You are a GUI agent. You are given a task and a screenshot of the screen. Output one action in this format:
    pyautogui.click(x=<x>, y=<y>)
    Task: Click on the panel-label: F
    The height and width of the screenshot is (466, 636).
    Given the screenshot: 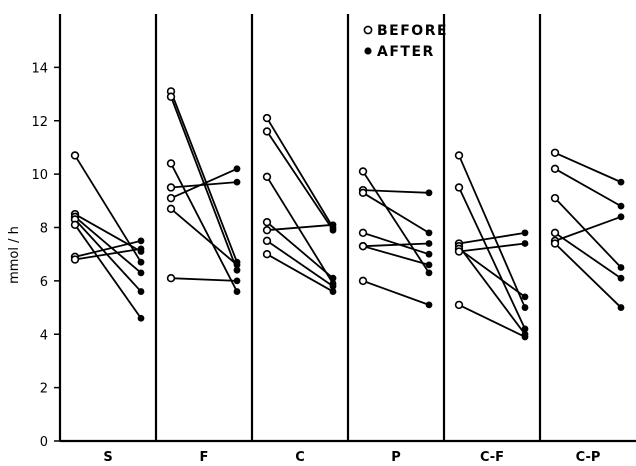 What is the action you would take?
    pyautogui.click(x=204, y=457)
    